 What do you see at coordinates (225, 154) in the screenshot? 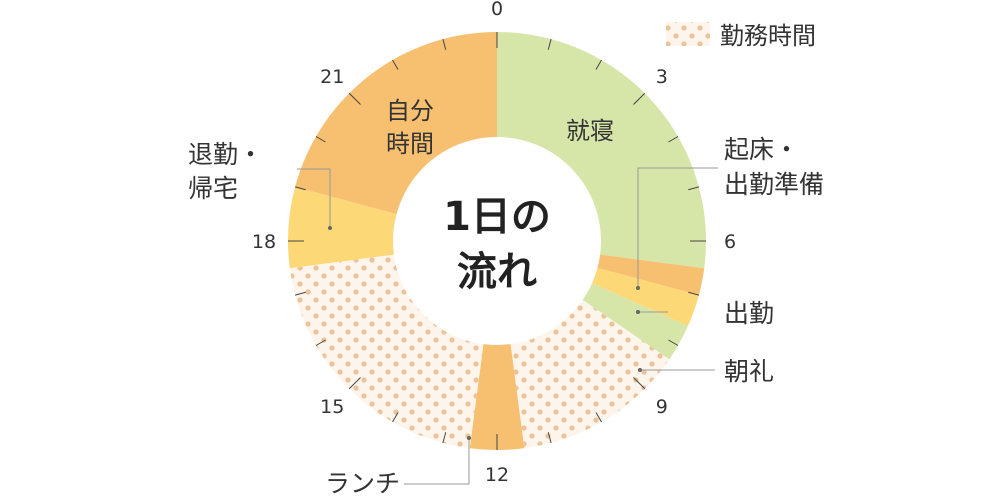
I see `outer-label-going-home-line1: 退勤・` at bounding box center [225, 154].